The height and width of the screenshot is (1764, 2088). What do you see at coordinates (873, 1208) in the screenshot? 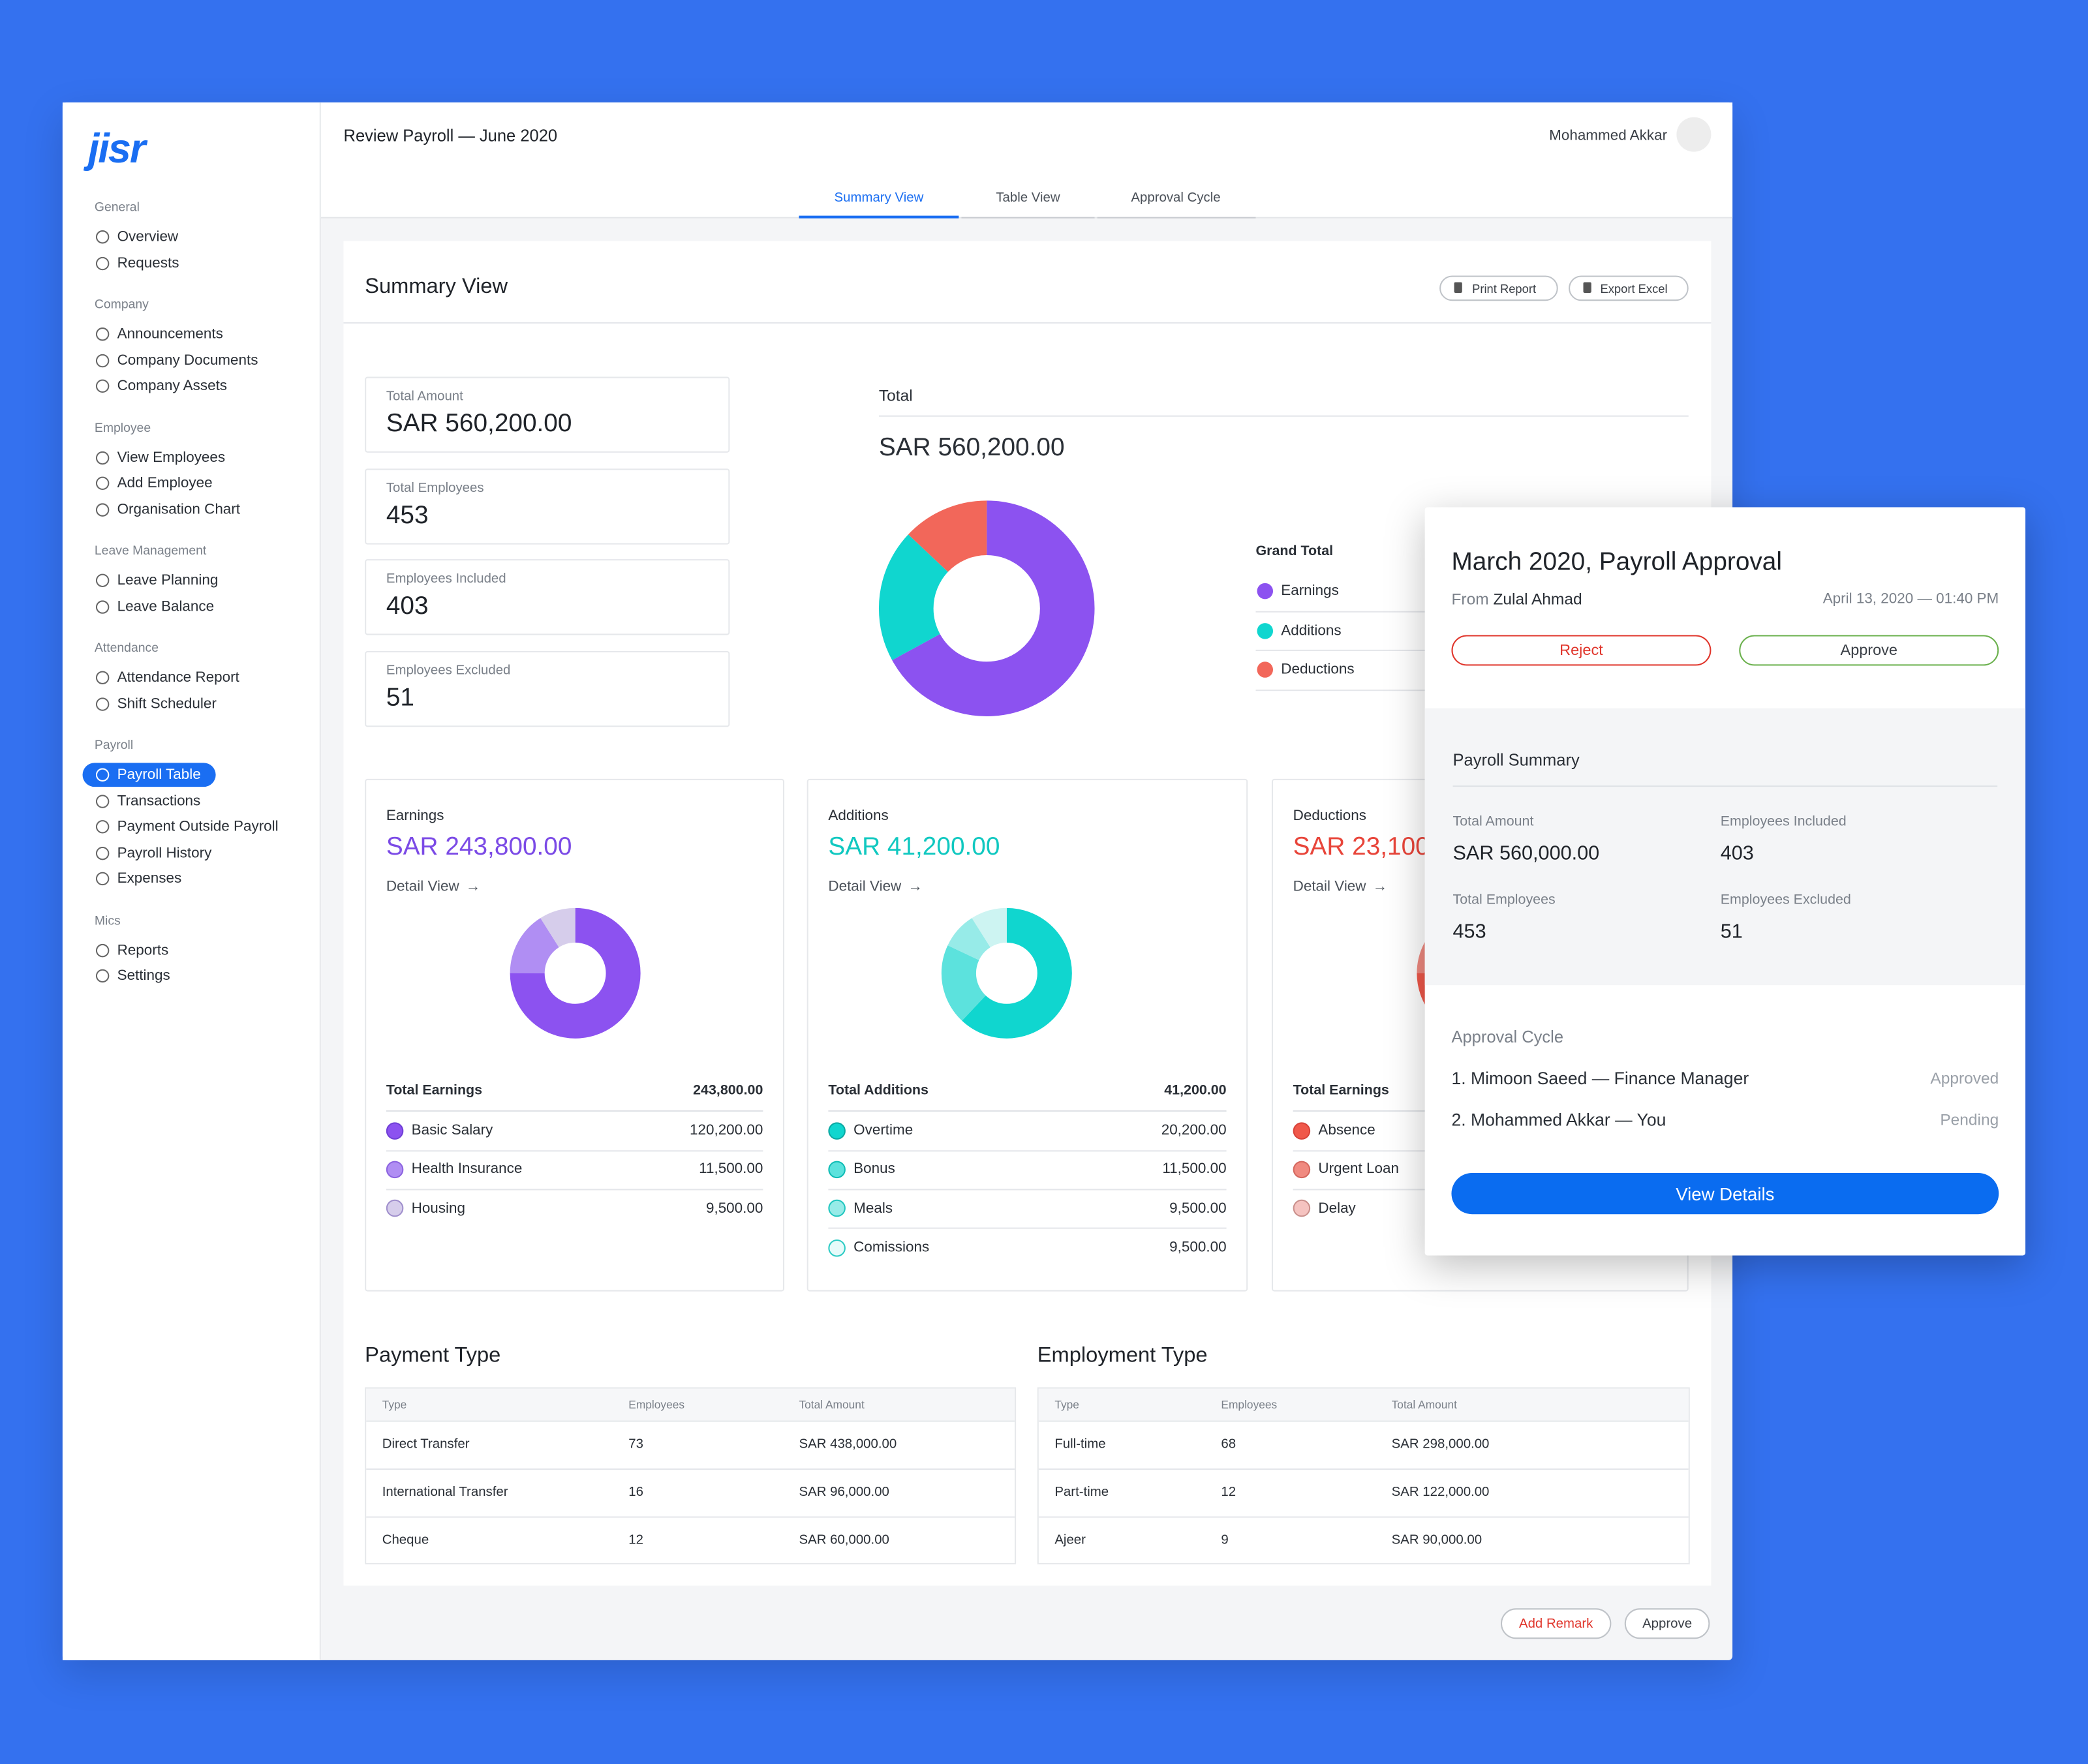
I see `item-name: Meals` at bounding box center [873, 1208].